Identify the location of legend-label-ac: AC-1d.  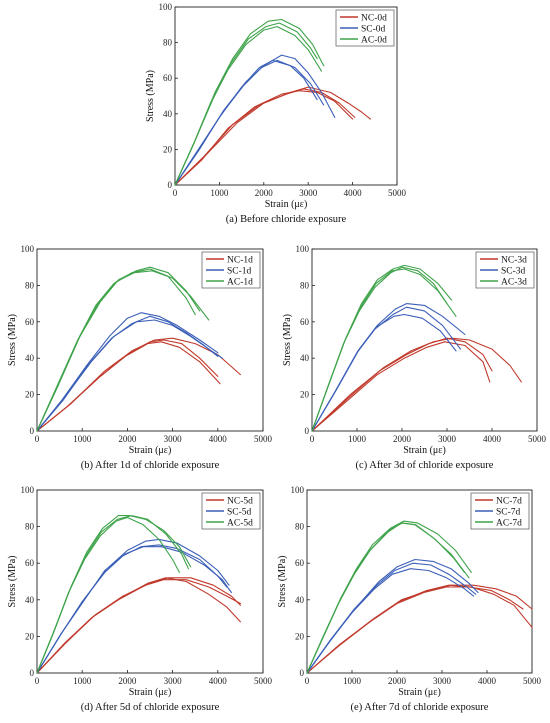
(240, 282).